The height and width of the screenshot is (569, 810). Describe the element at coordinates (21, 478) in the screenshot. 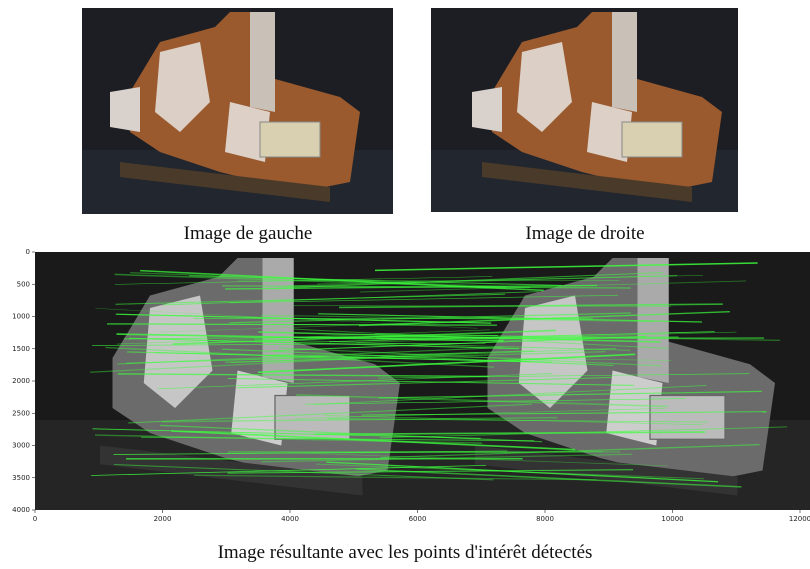

I see `y-tick-label: 3500` at that location.